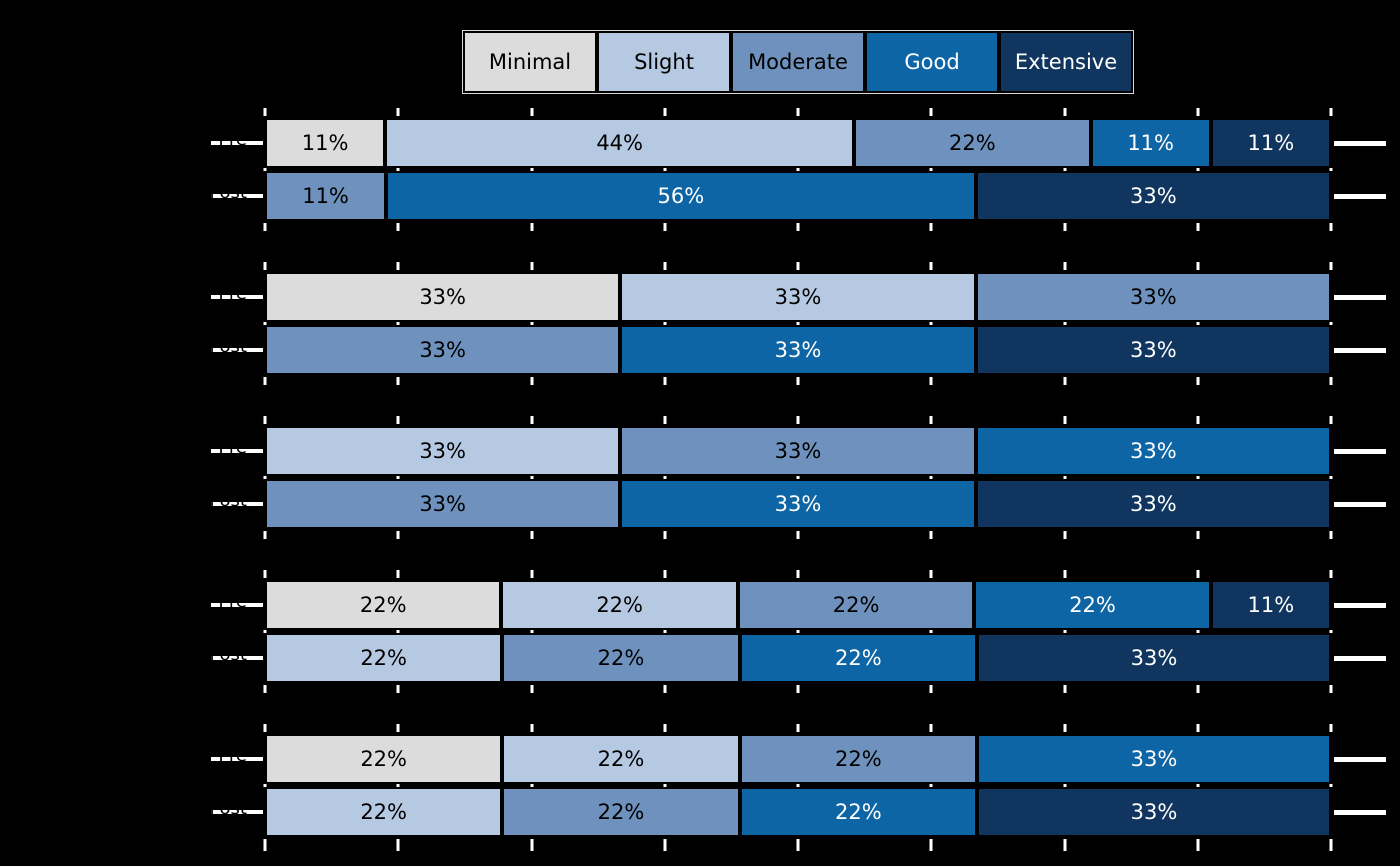 The image size is (1400, 866). What do you see at coordinates (681, 196) in the screenshot?
I see `segment-value-label: 56%` at bounding box center [681, 196].